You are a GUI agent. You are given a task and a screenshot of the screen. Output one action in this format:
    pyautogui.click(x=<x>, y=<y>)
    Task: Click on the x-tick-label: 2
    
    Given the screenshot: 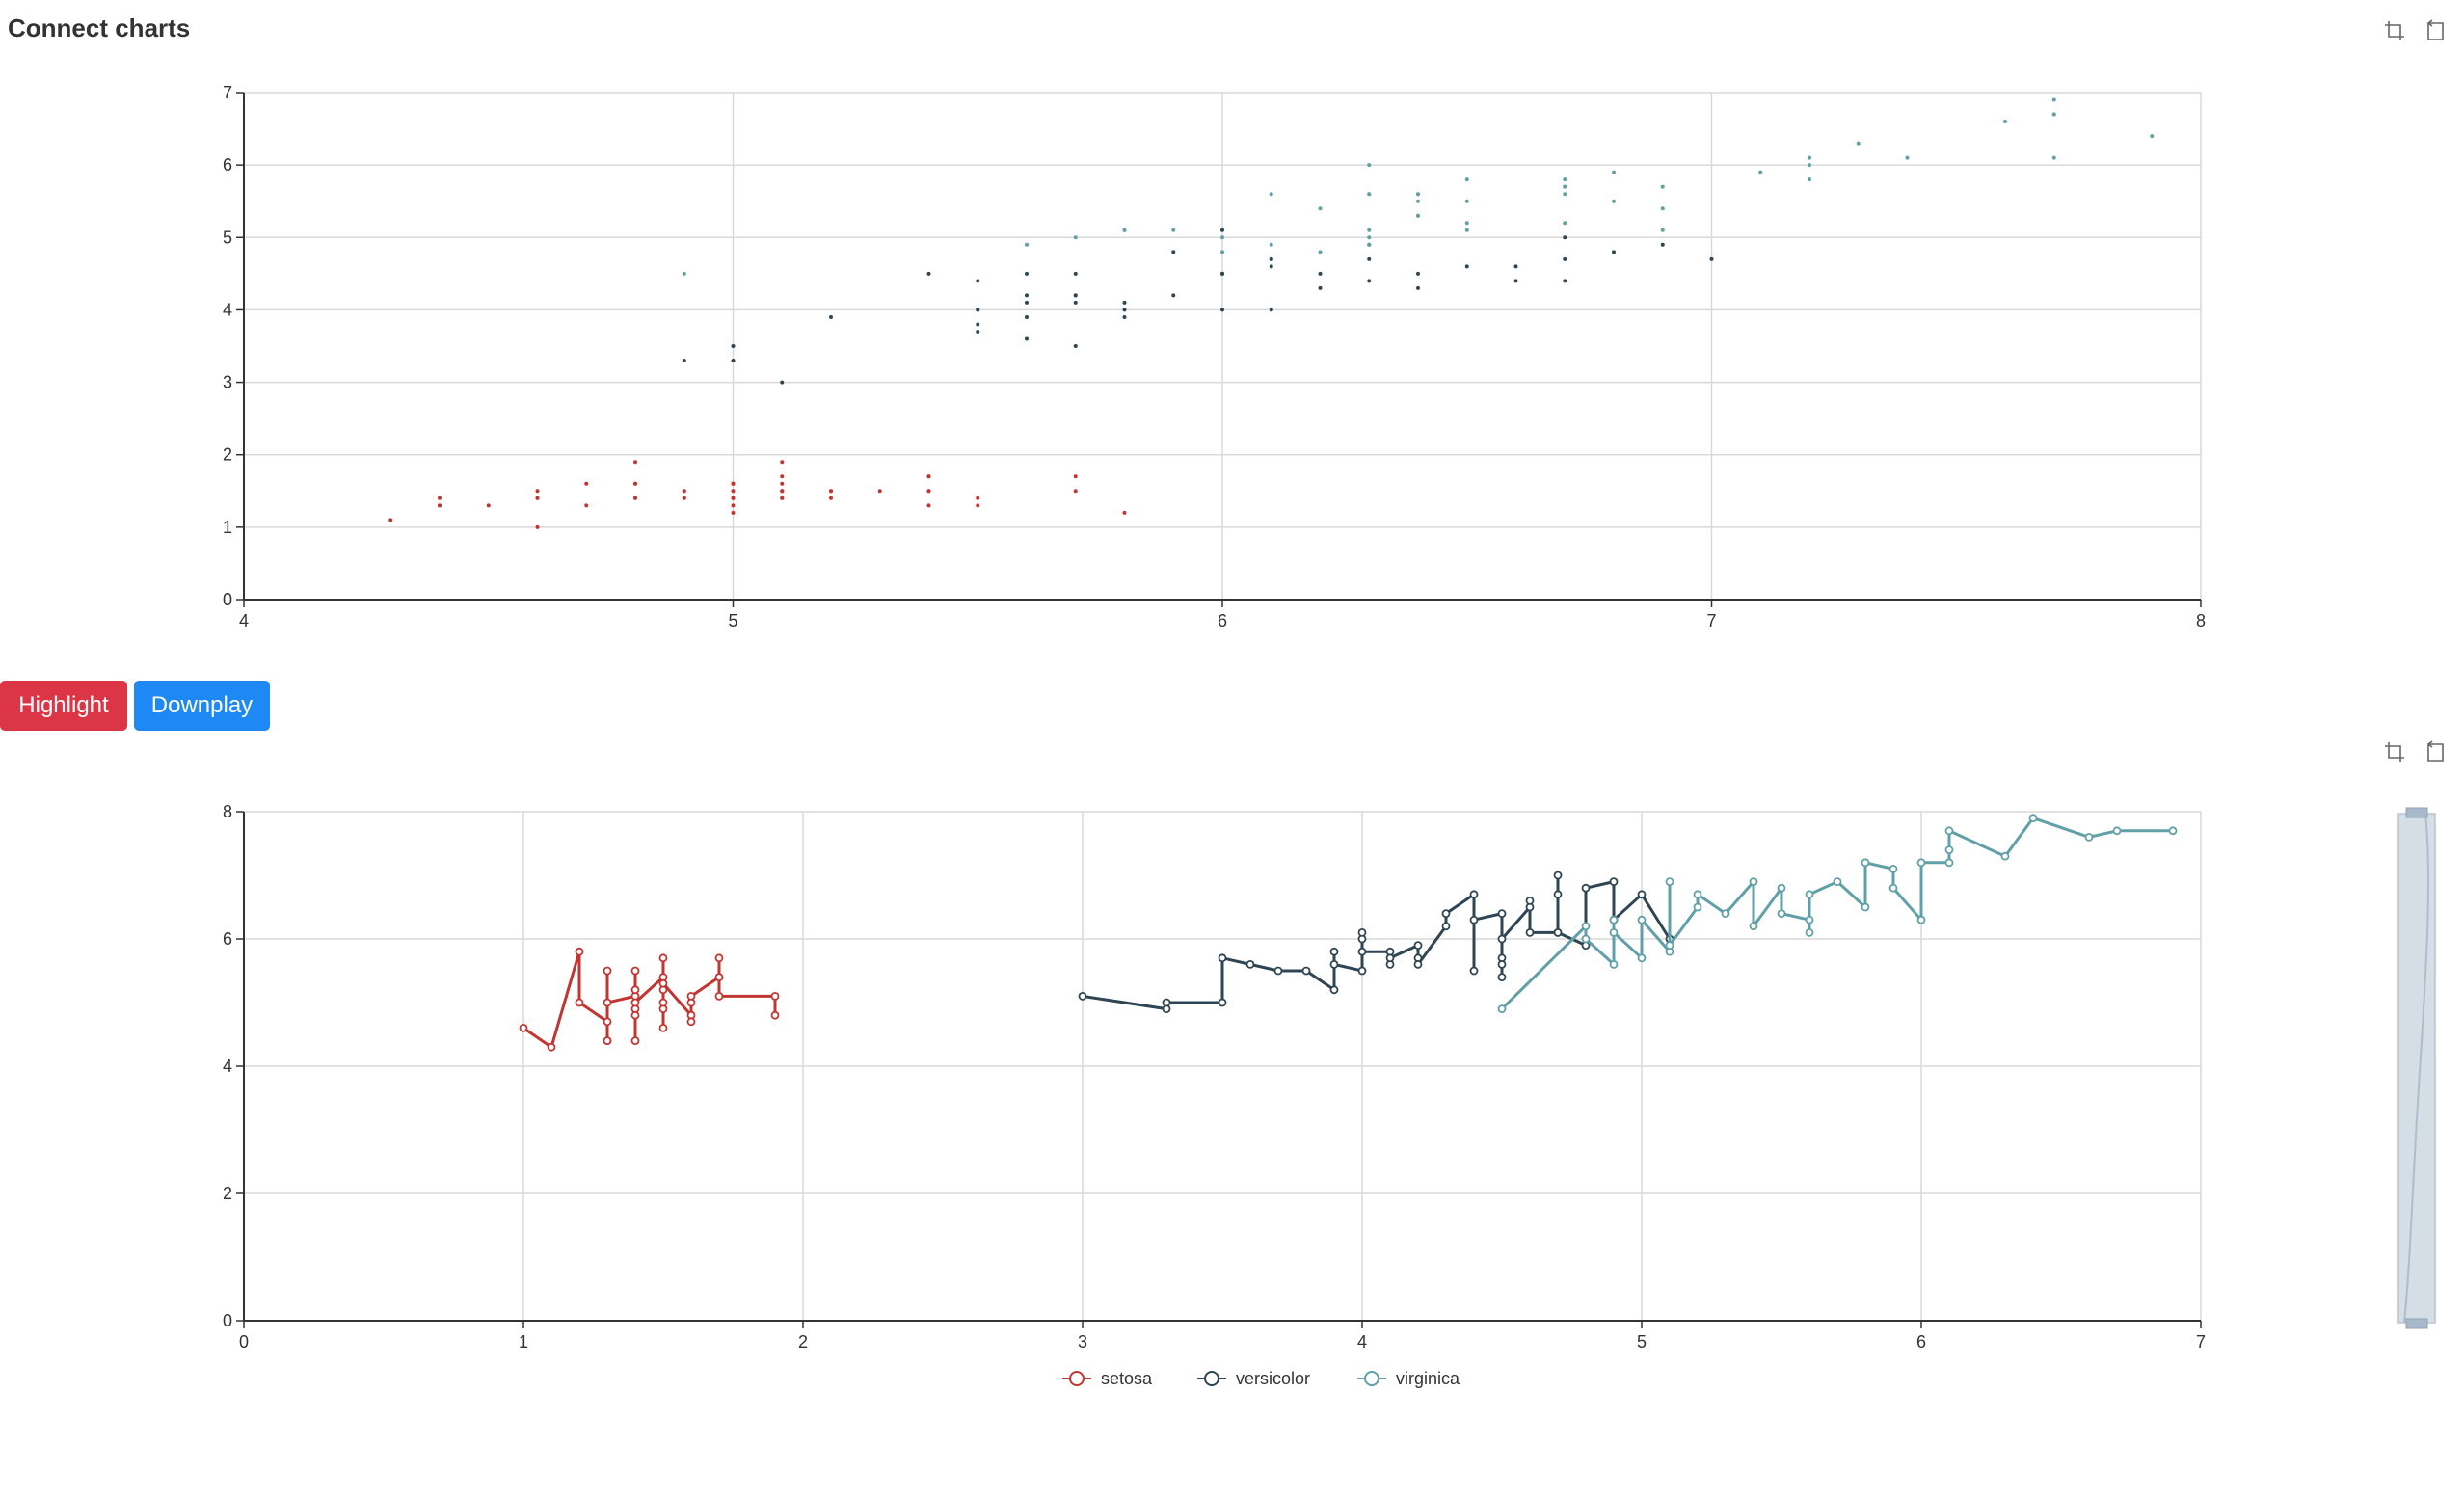 What is the action you would take?
    pyautogui.click(x=803, y=1342)
    